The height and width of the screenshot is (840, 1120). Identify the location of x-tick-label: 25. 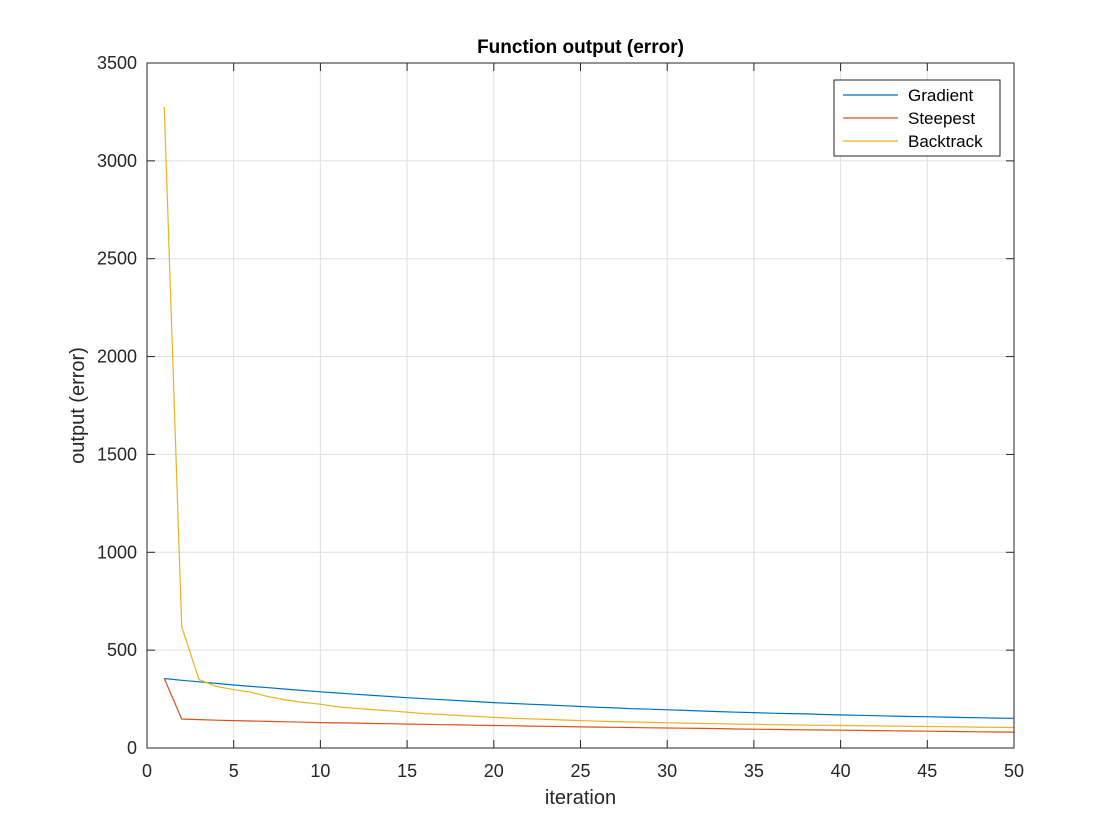
(580, 771).